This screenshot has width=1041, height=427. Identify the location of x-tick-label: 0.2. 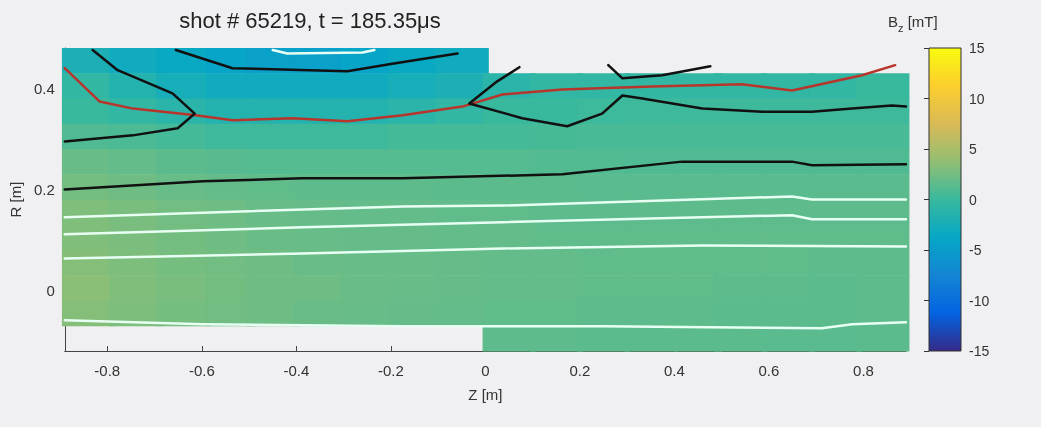
(580, 370).